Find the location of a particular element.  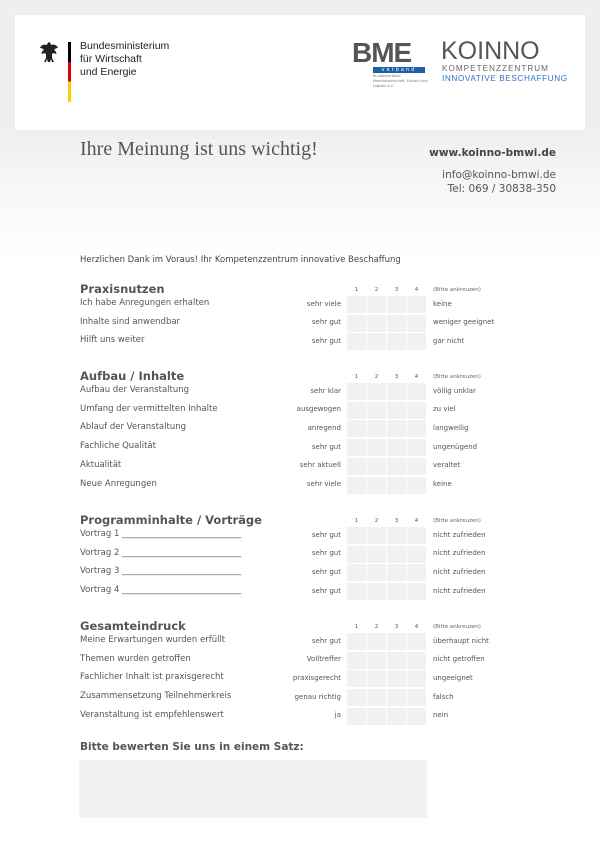

scale-number: 4 is located at coordinates (416, 521).